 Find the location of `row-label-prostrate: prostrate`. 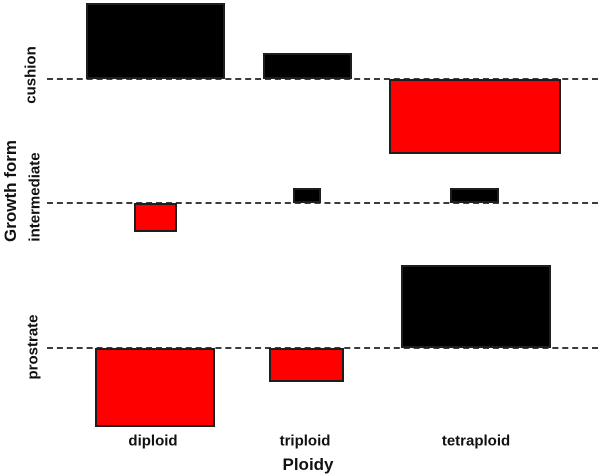

row-label-prostrate: prostrate is located at coordinates (33, 347).